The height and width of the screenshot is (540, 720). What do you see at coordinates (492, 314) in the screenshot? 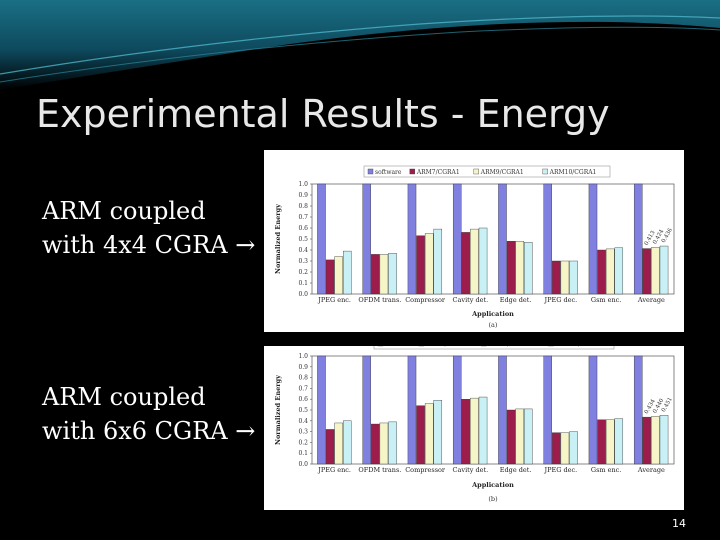
I see `chart-a-x-axis-label: Application` at bounding box center [492, 314].